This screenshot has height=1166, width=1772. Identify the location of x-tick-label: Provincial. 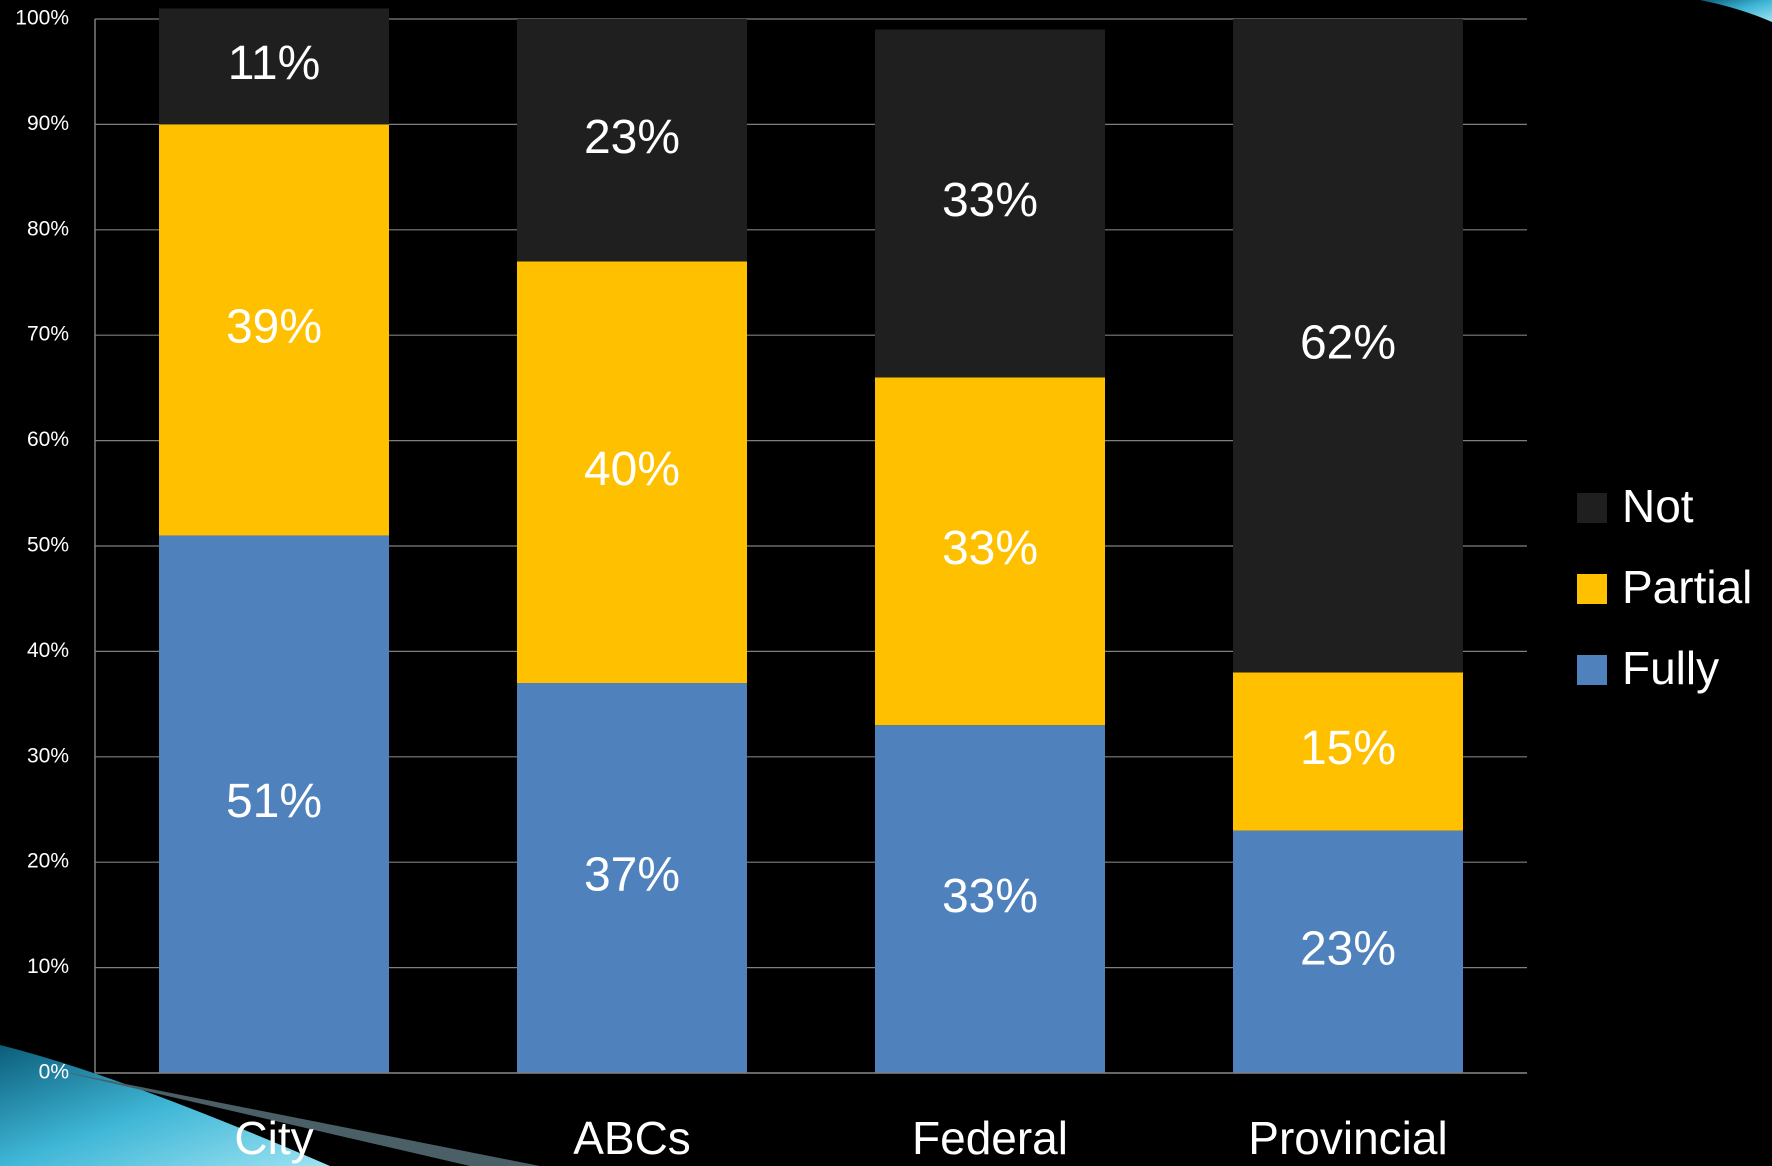
(1347, 1138).